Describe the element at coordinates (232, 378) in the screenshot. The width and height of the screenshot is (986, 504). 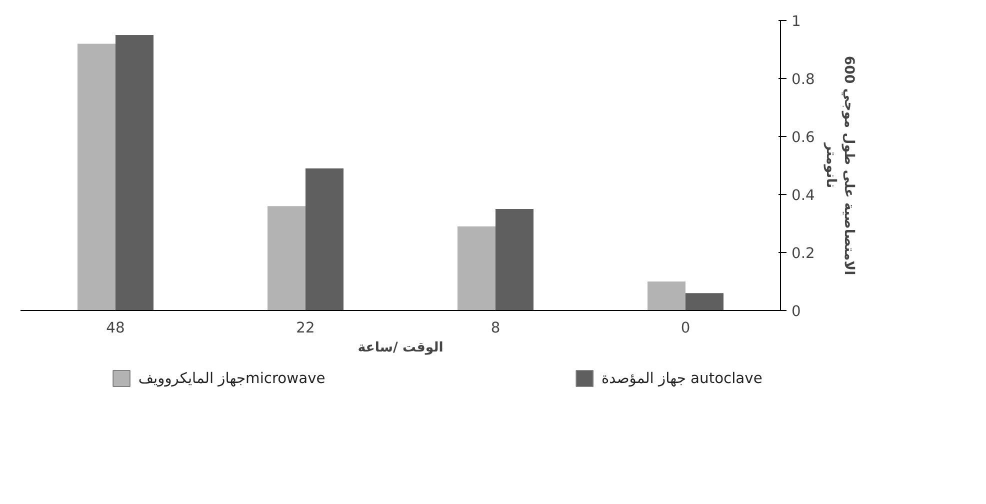
I see `legend-label: جهاز المايكروويفmicrowave` at that location.